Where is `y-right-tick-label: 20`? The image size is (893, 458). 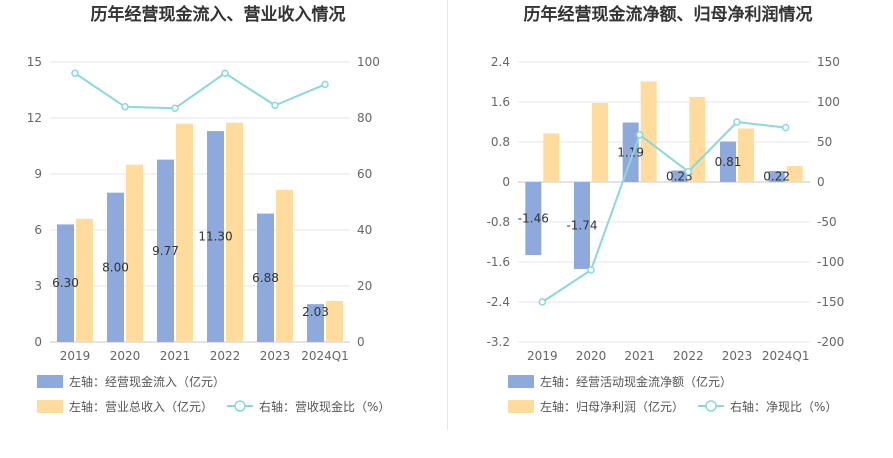
y-right-tick-label: 20 is located at coordinates (364, 286).